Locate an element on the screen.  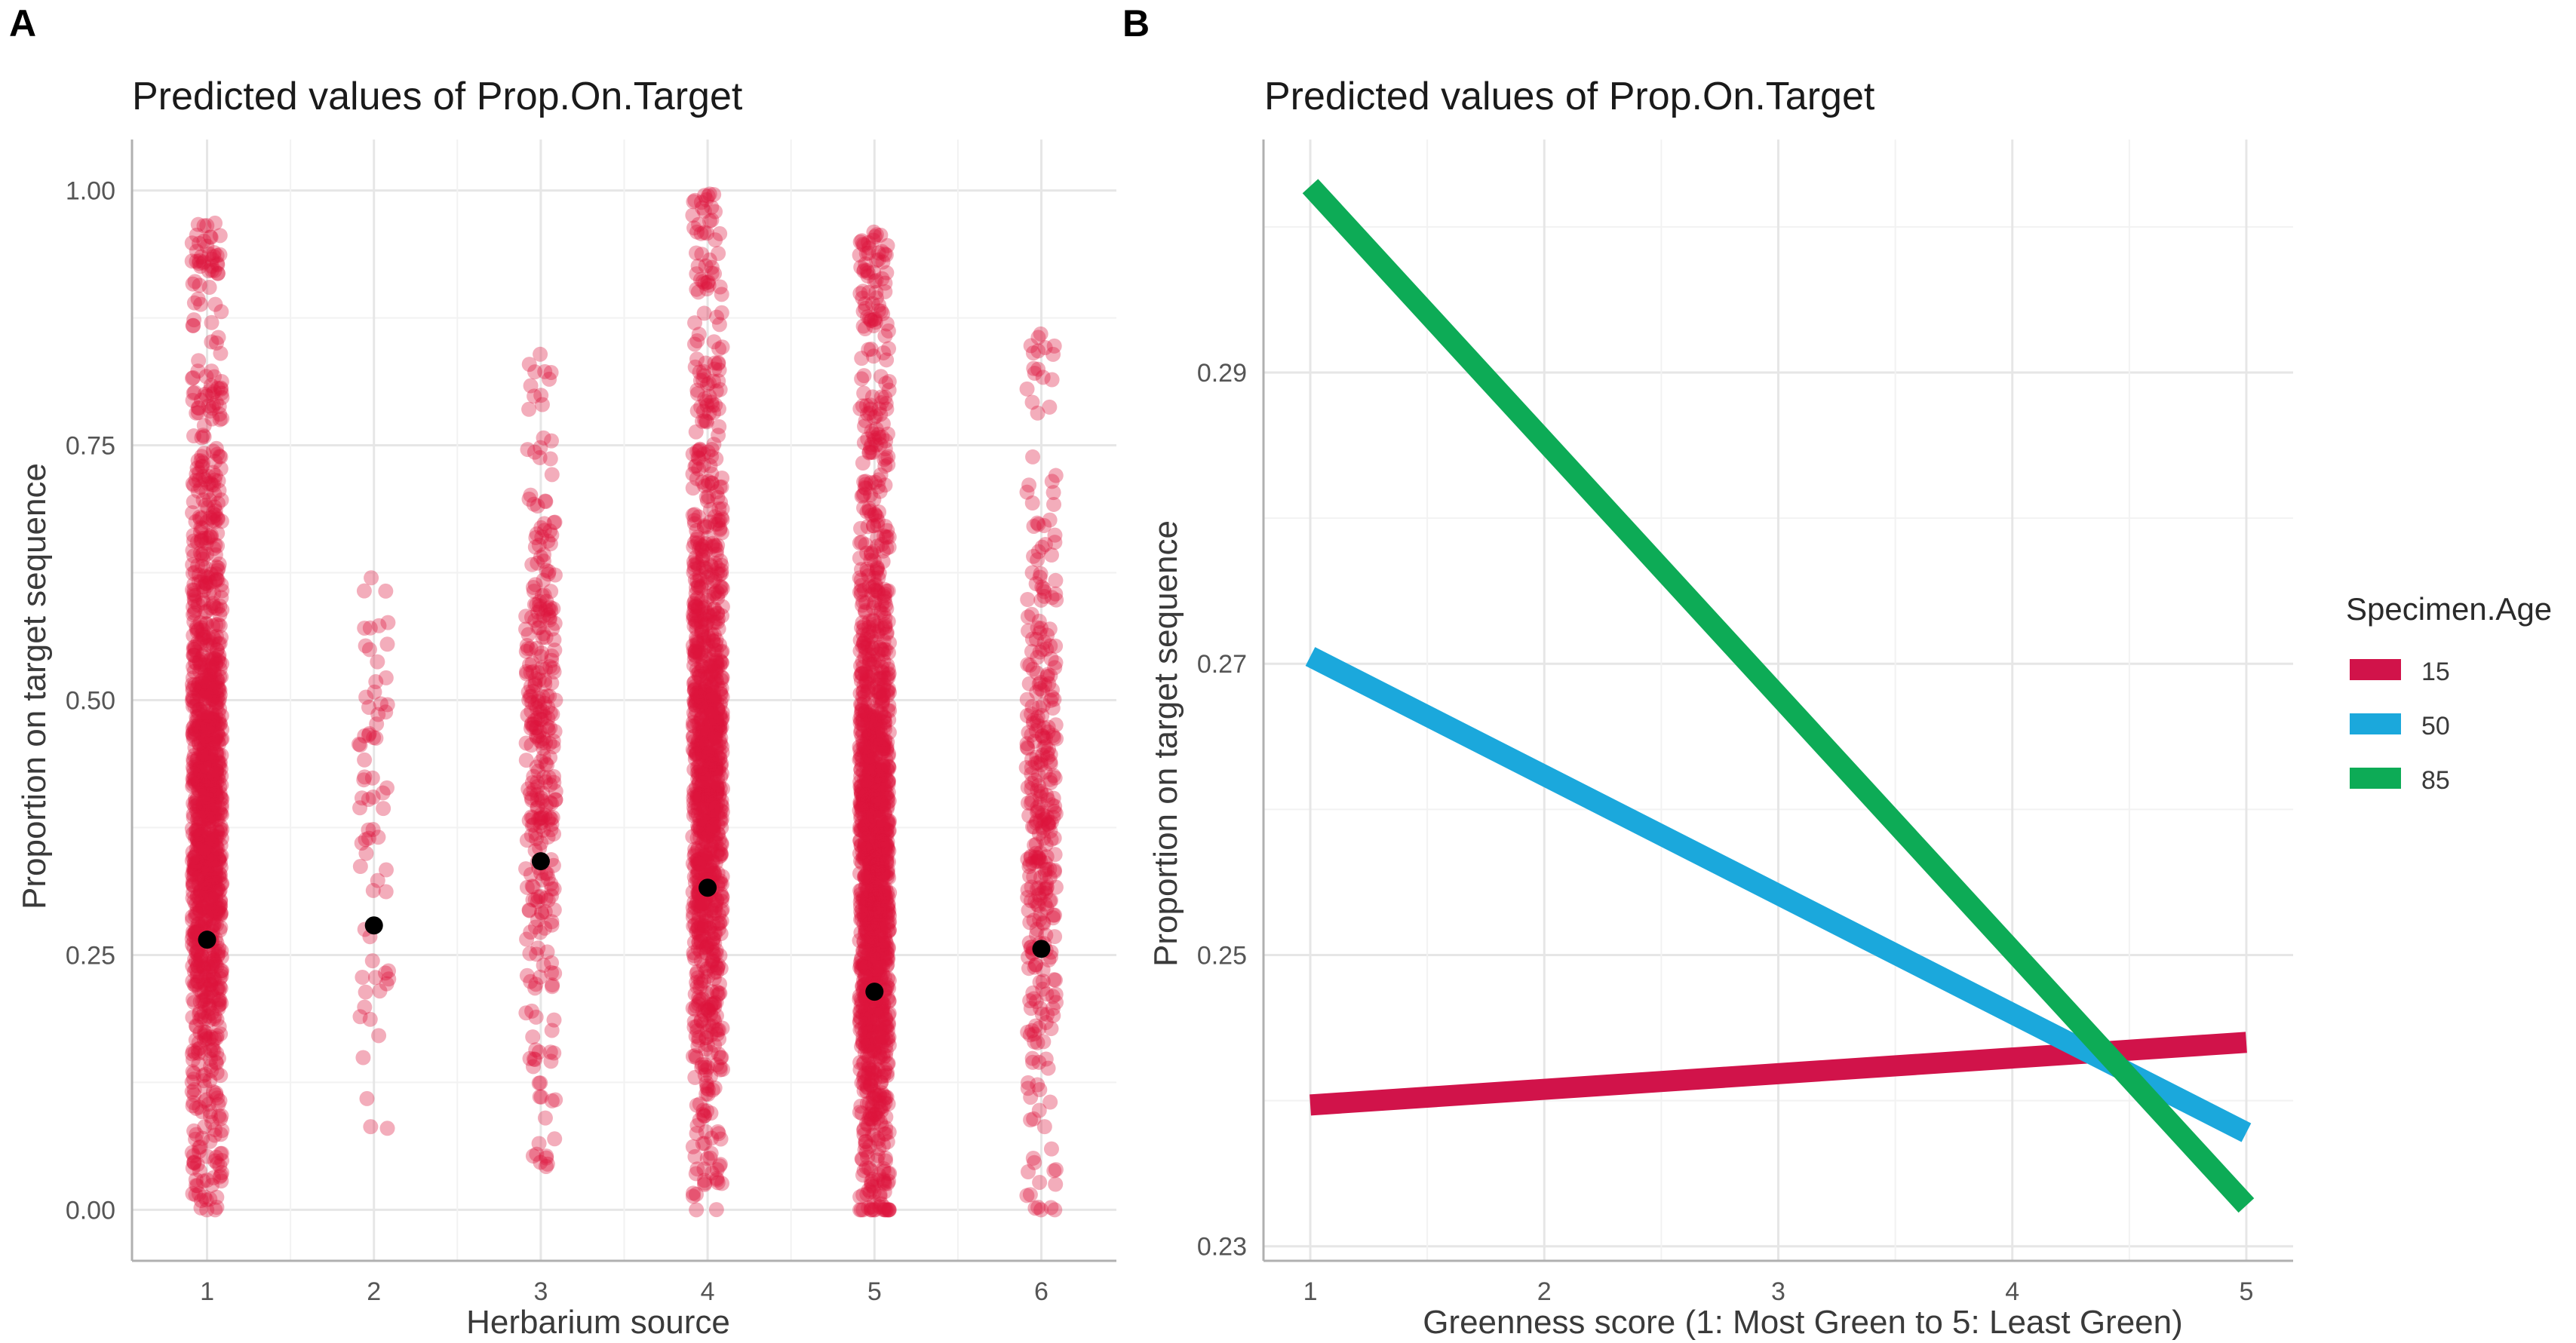
predicted-value-point is located at coordinates (540, 861).